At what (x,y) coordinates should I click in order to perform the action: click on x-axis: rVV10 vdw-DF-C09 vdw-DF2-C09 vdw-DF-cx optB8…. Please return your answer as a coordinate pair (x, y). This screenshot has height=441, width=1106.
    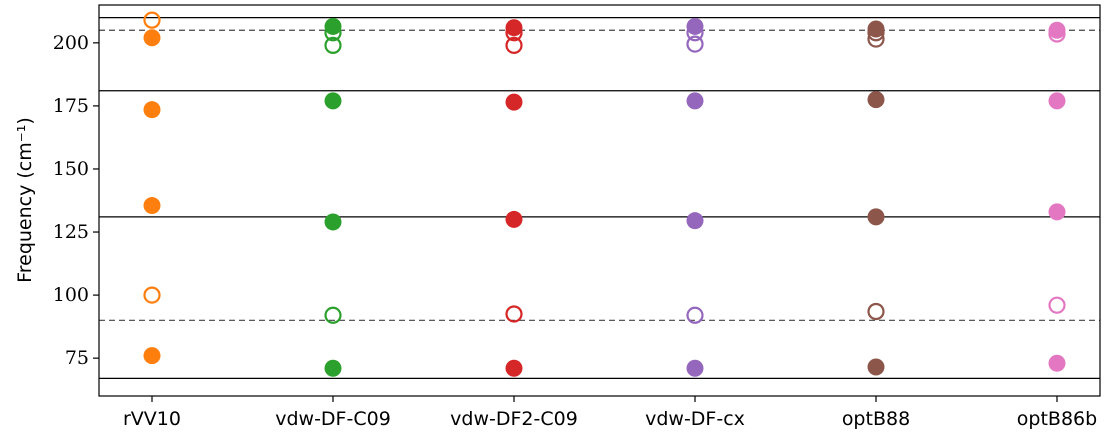
    Looking at the image, I should click on (610, 413).